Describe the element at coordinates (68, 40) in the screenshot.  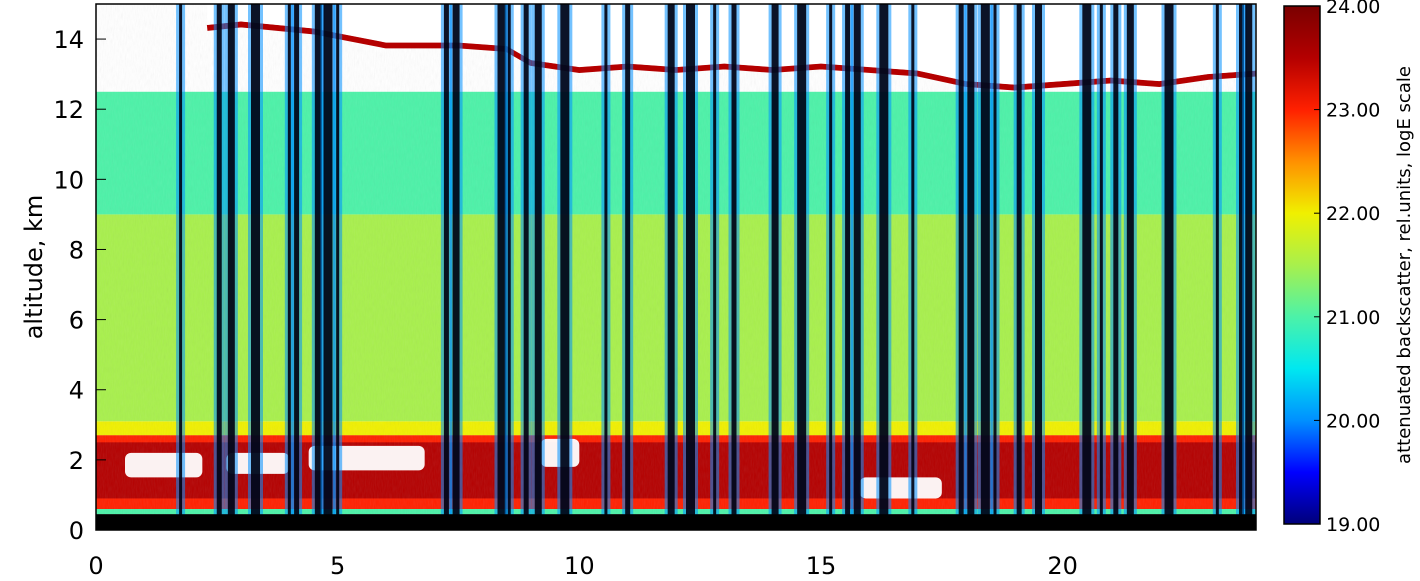
I see `y-tick-label: 14` at that location.